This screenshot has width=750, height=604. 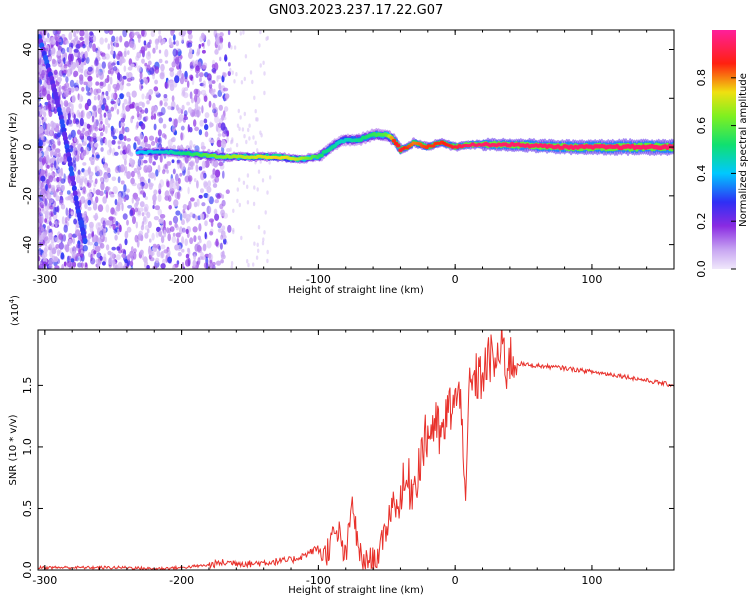 I want to click on colorbar-label: Normalized spectral amplitude, so click(x=743, y=150).